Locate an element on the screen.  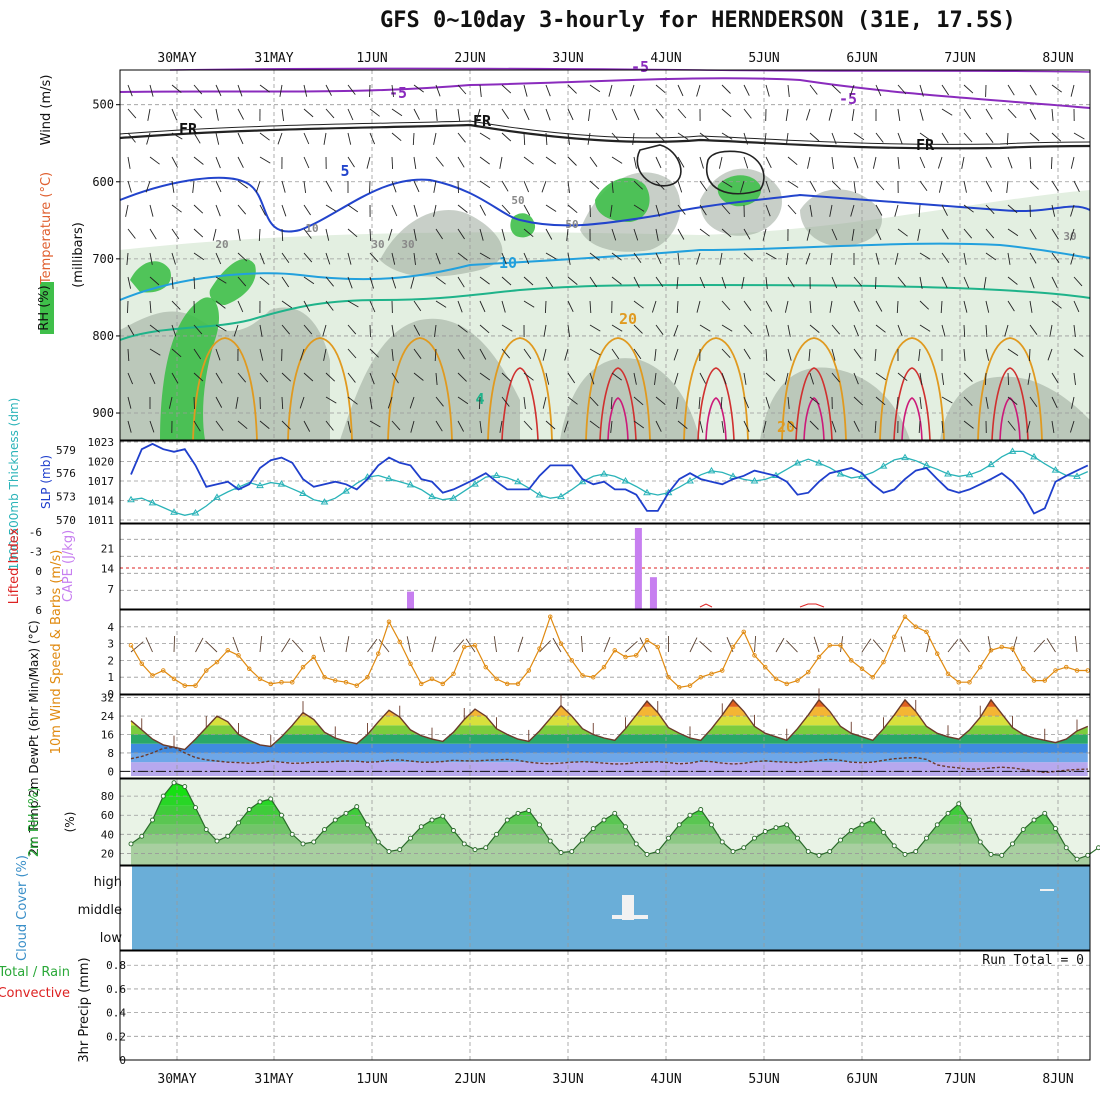
y-tick-label-precip: 0.4 is located at coordinates (116, 1013).